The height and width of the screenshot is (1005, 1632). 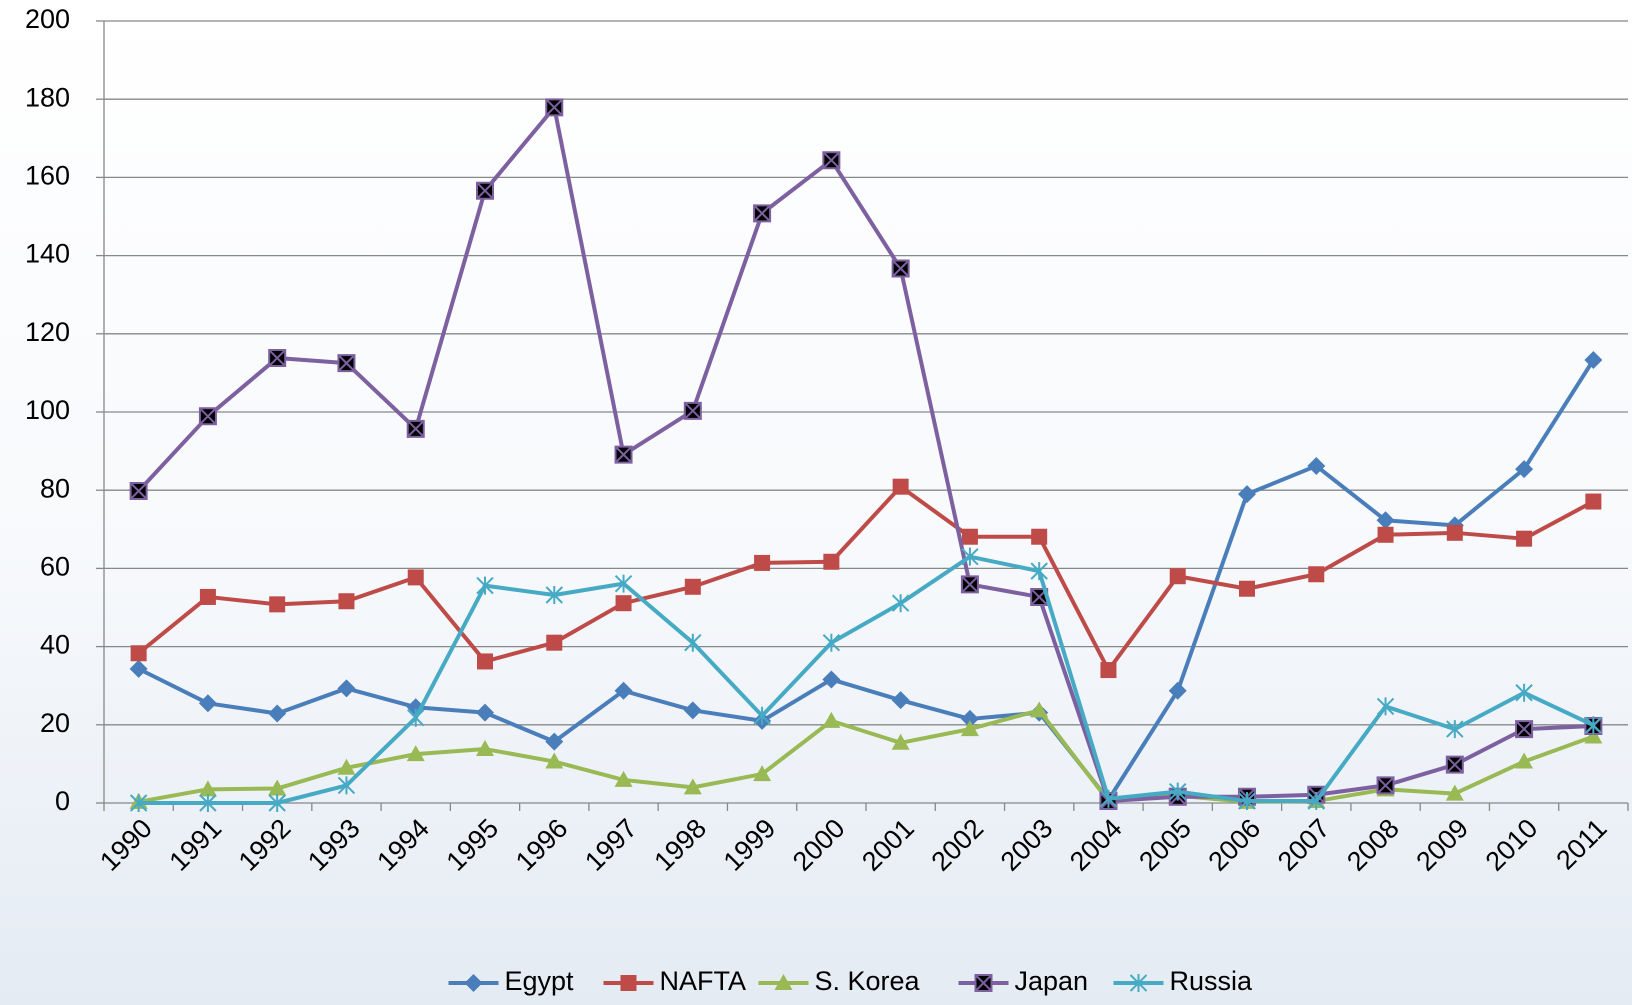 I want to click on y-tick-label: 20, so click(x=55, y=723).